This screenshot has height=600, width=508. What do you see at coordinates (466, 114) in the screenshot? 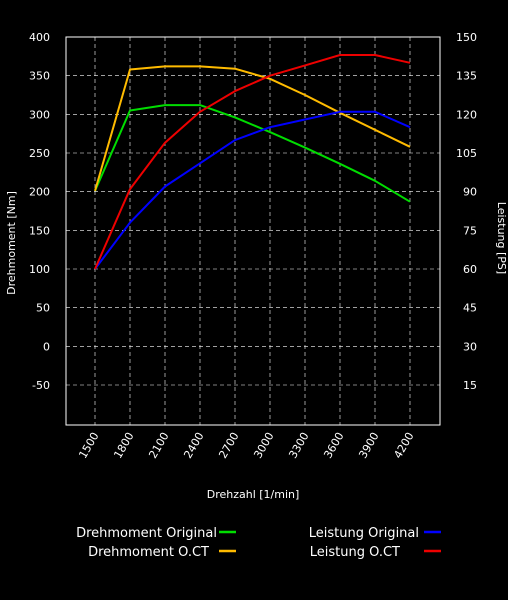
I see `y-tick-right-label: 120` at bounding box center [466, 114].